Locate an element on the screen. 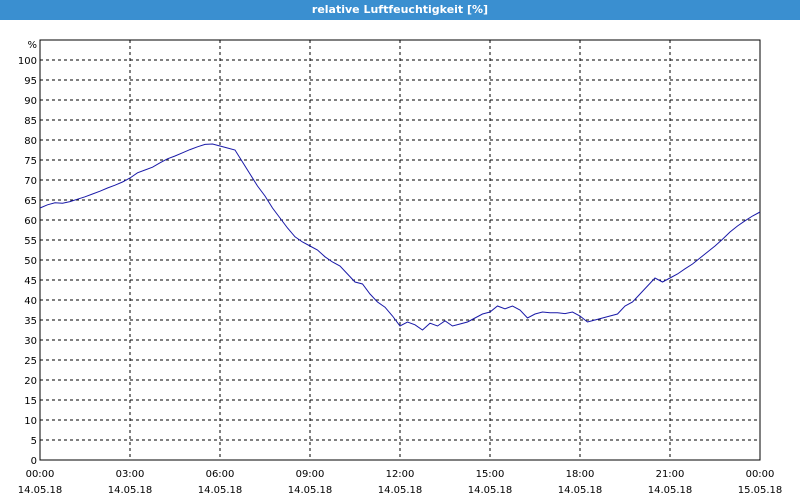 The image size is (800, 500). x-tick-time-label: 06:00 is located at coordinates (220, 474).